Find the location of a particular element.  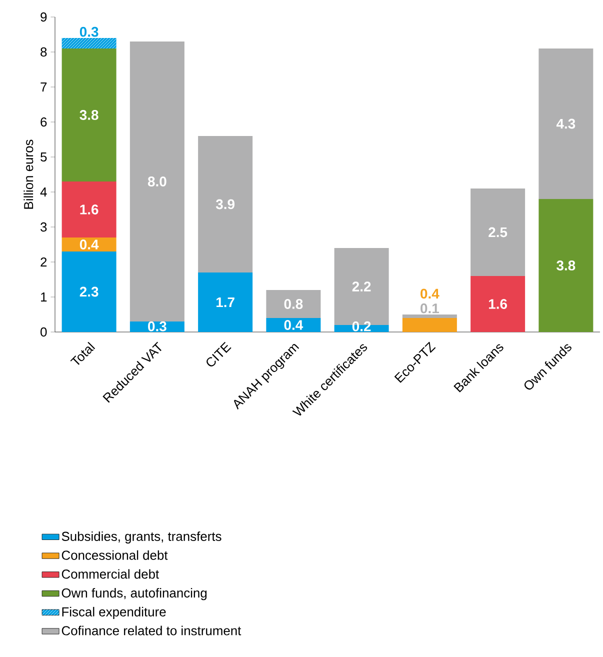

y-tick-label: 8 is located at coordinates (43, 52).